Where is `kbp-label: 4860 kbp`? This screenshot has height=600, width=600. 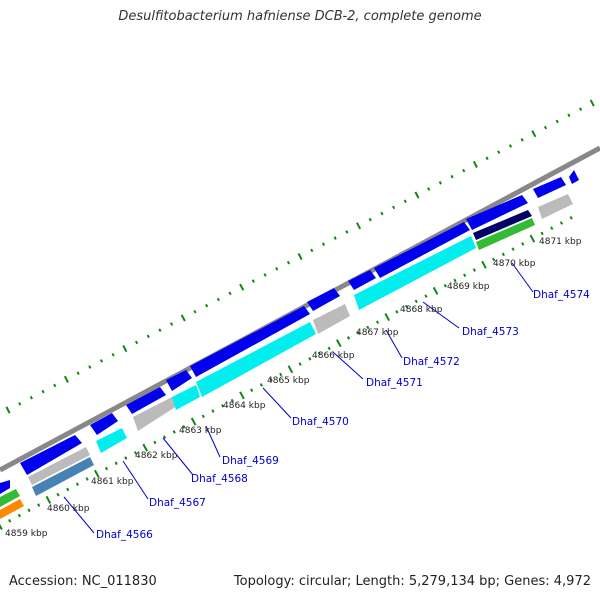
kbp-label: 4860 kbp is located at coordinates (68, 509).